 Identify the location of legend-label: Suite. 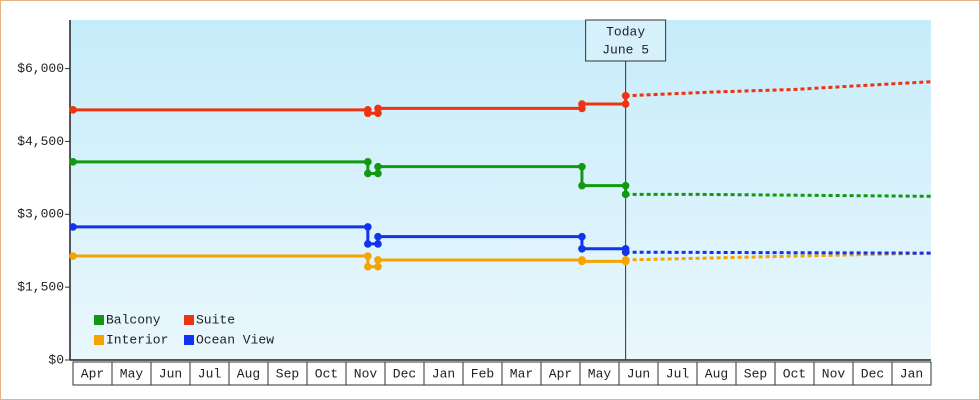
(215, 319).